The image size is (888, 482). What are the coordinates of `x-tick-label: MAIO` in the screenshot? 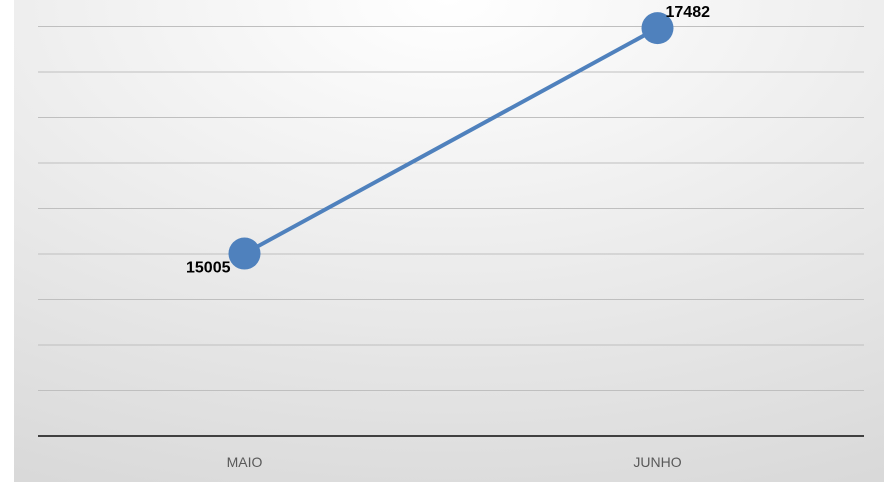 It's located at (245, 462).